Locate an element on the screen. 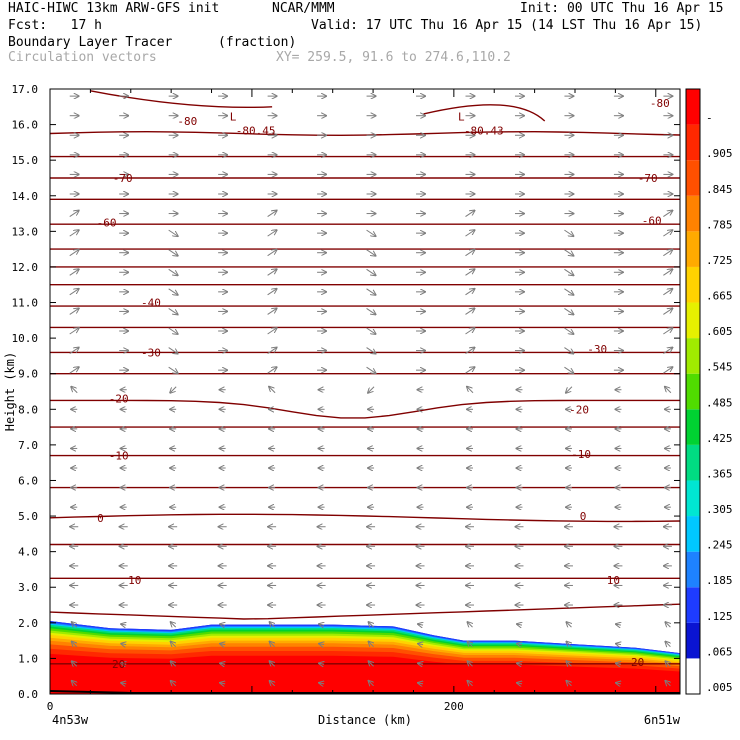 The width and height of the screenshot is (740, 740). y-tick-label: 15.0 is located at coordinates (25, 160).